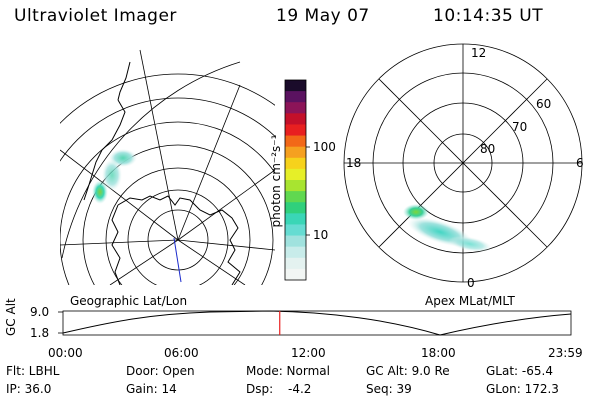  I want to click on mlt-label-18: 18, so click(354, 163).